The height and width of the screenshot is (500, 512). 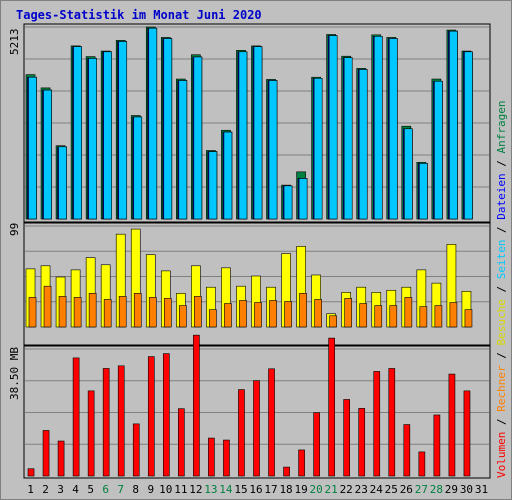 I want to click on x-tick-label: 25, so click(x=391, y=489).